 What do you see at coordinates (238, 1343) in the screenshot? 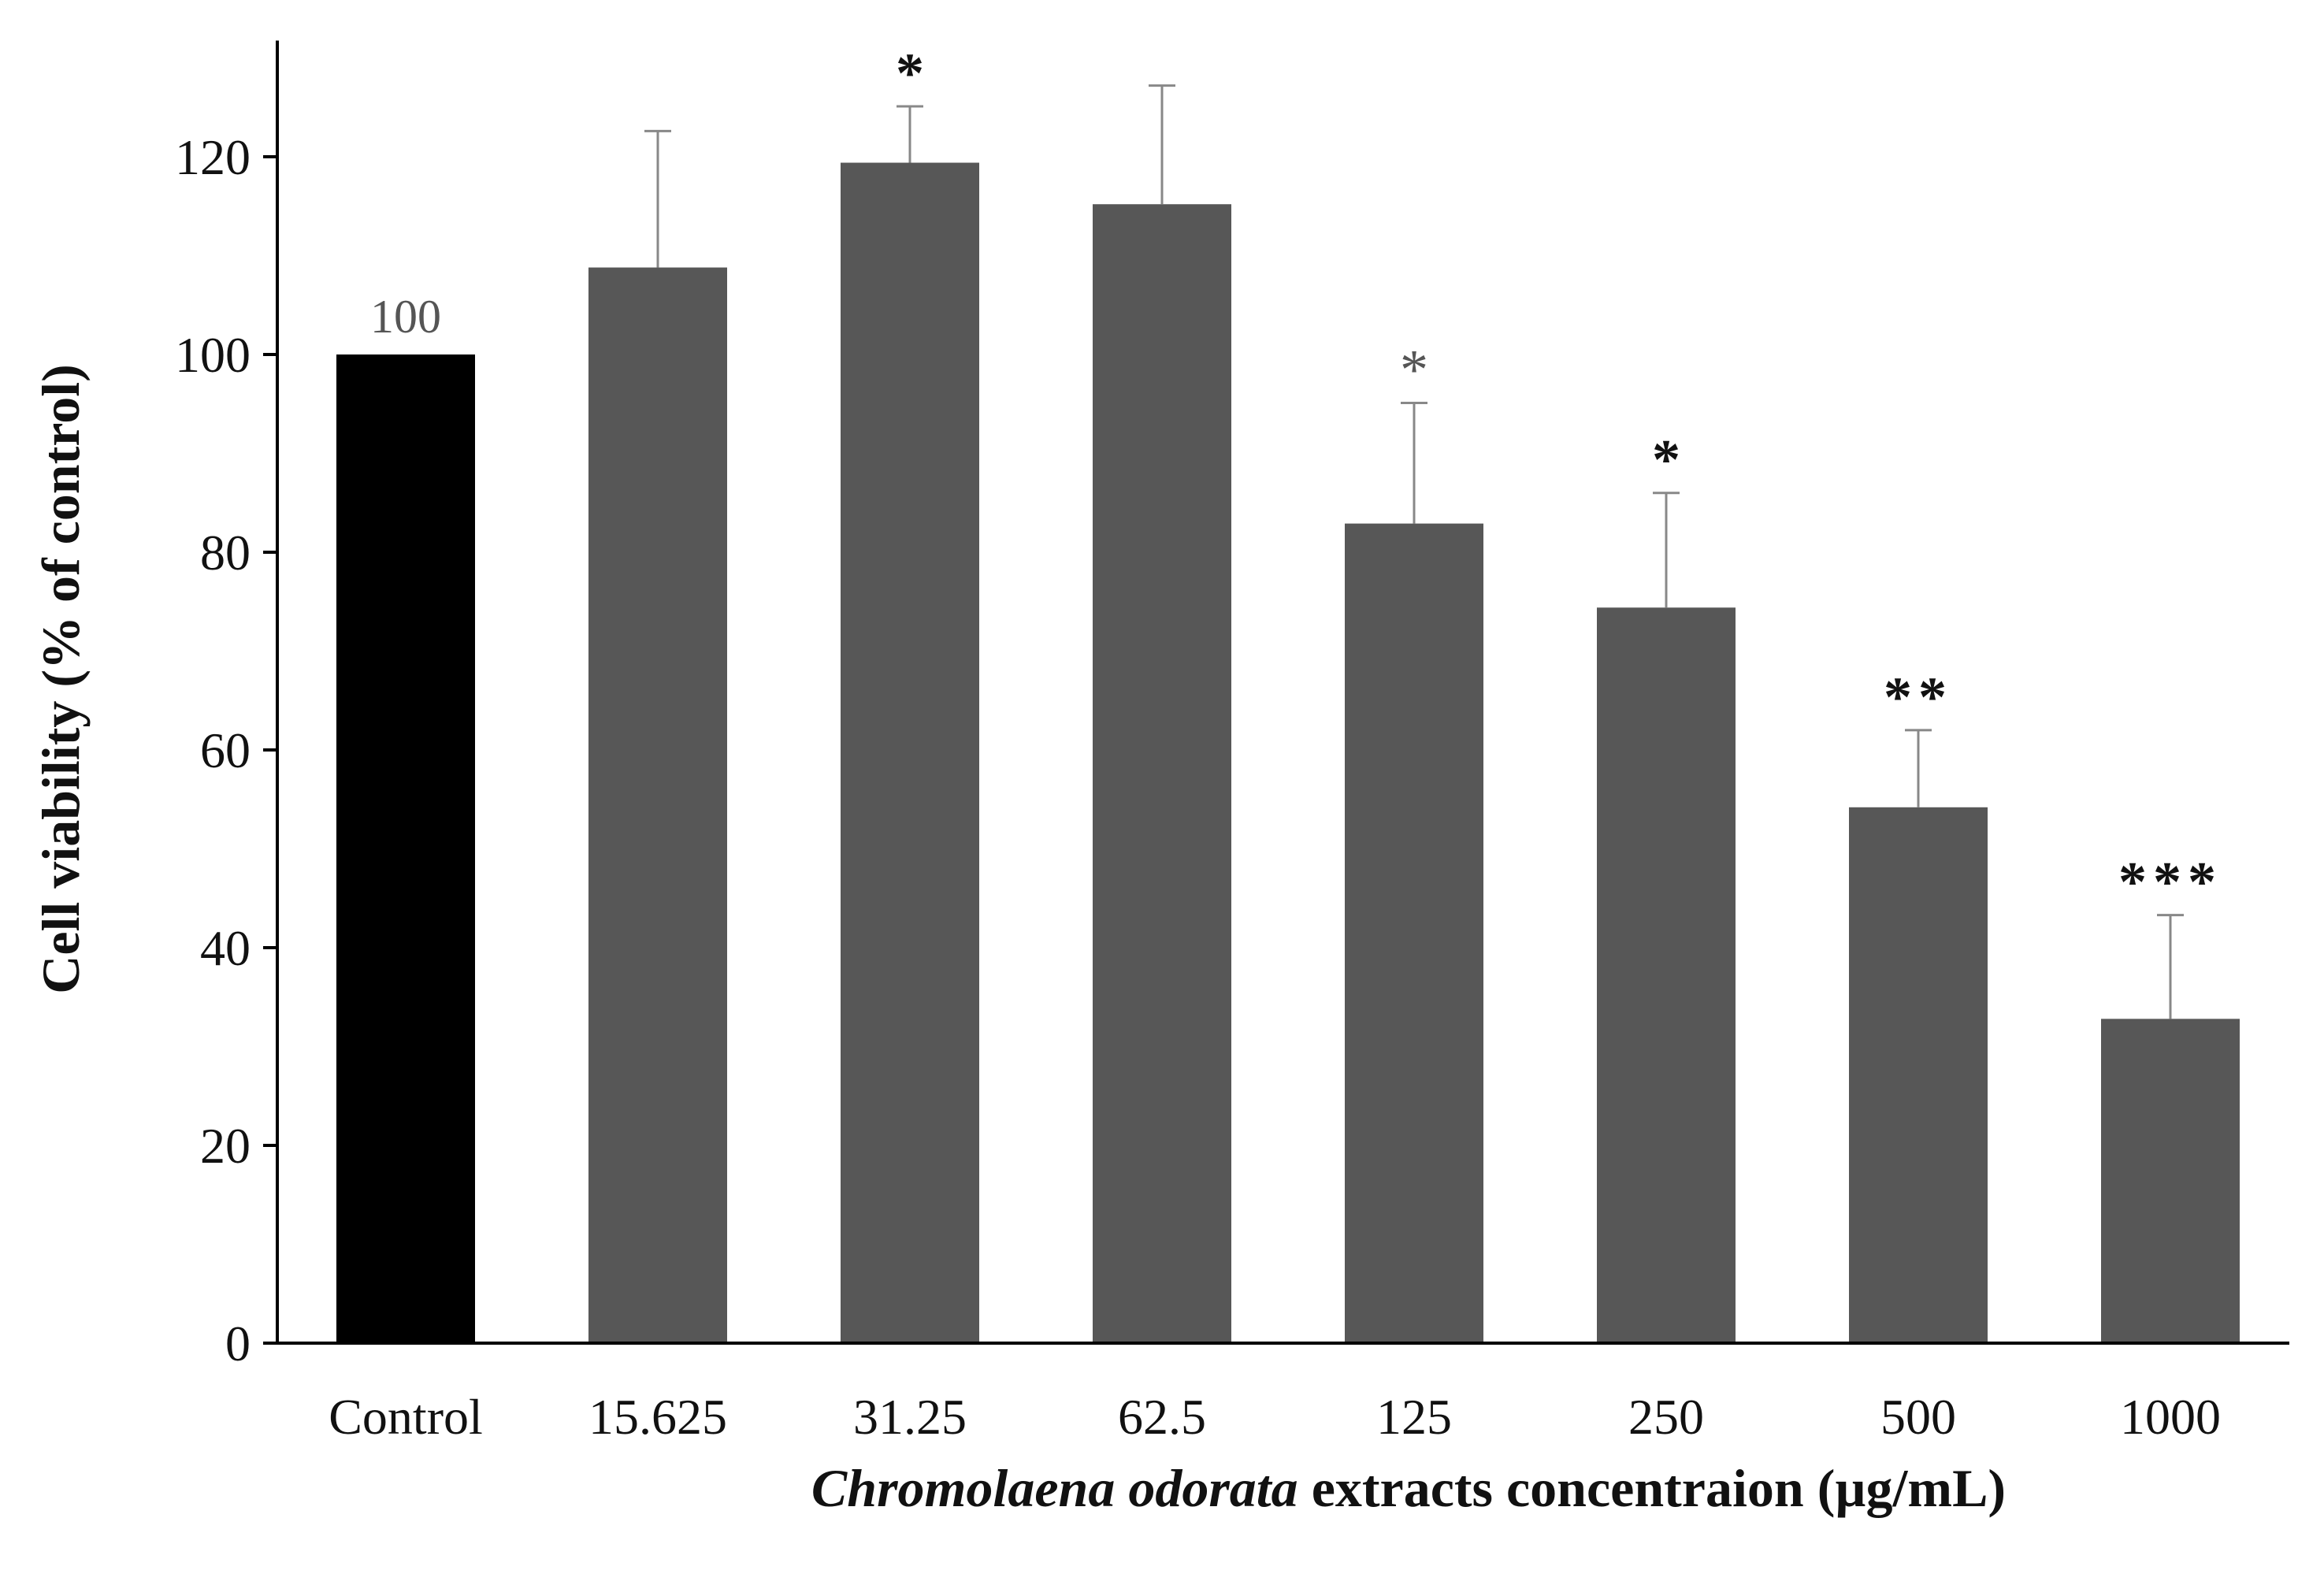
I see `y-tick-label: 0` at bounding box center [238, 1343].